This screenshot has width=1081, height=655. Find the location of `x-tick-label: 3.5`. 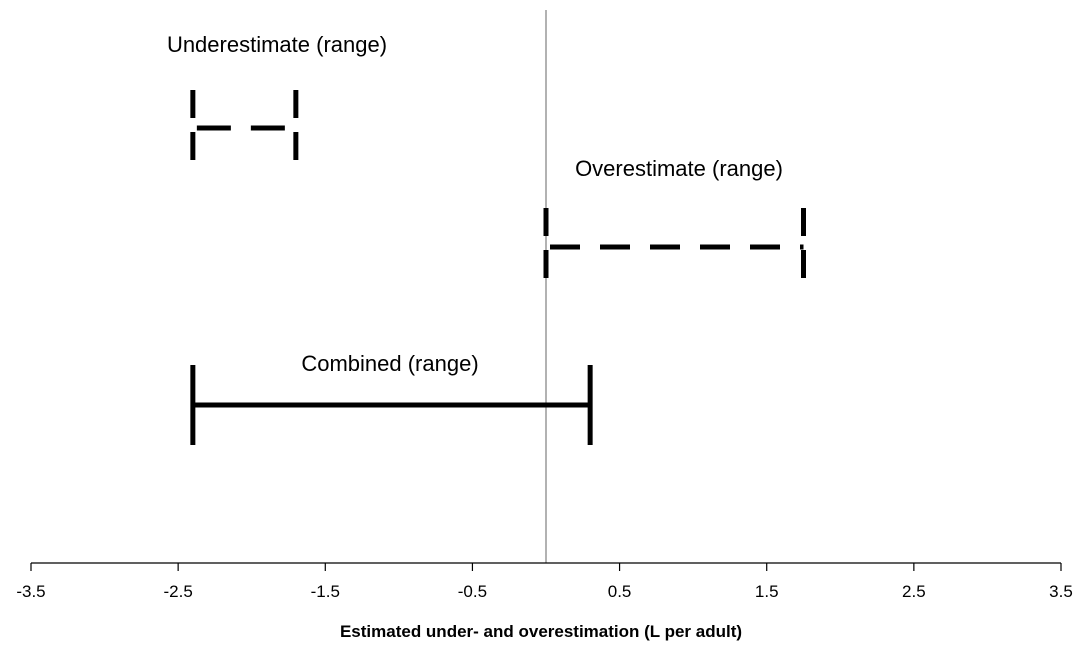

x-tick-label: 3.5 is located at coordinates (1061, 591).